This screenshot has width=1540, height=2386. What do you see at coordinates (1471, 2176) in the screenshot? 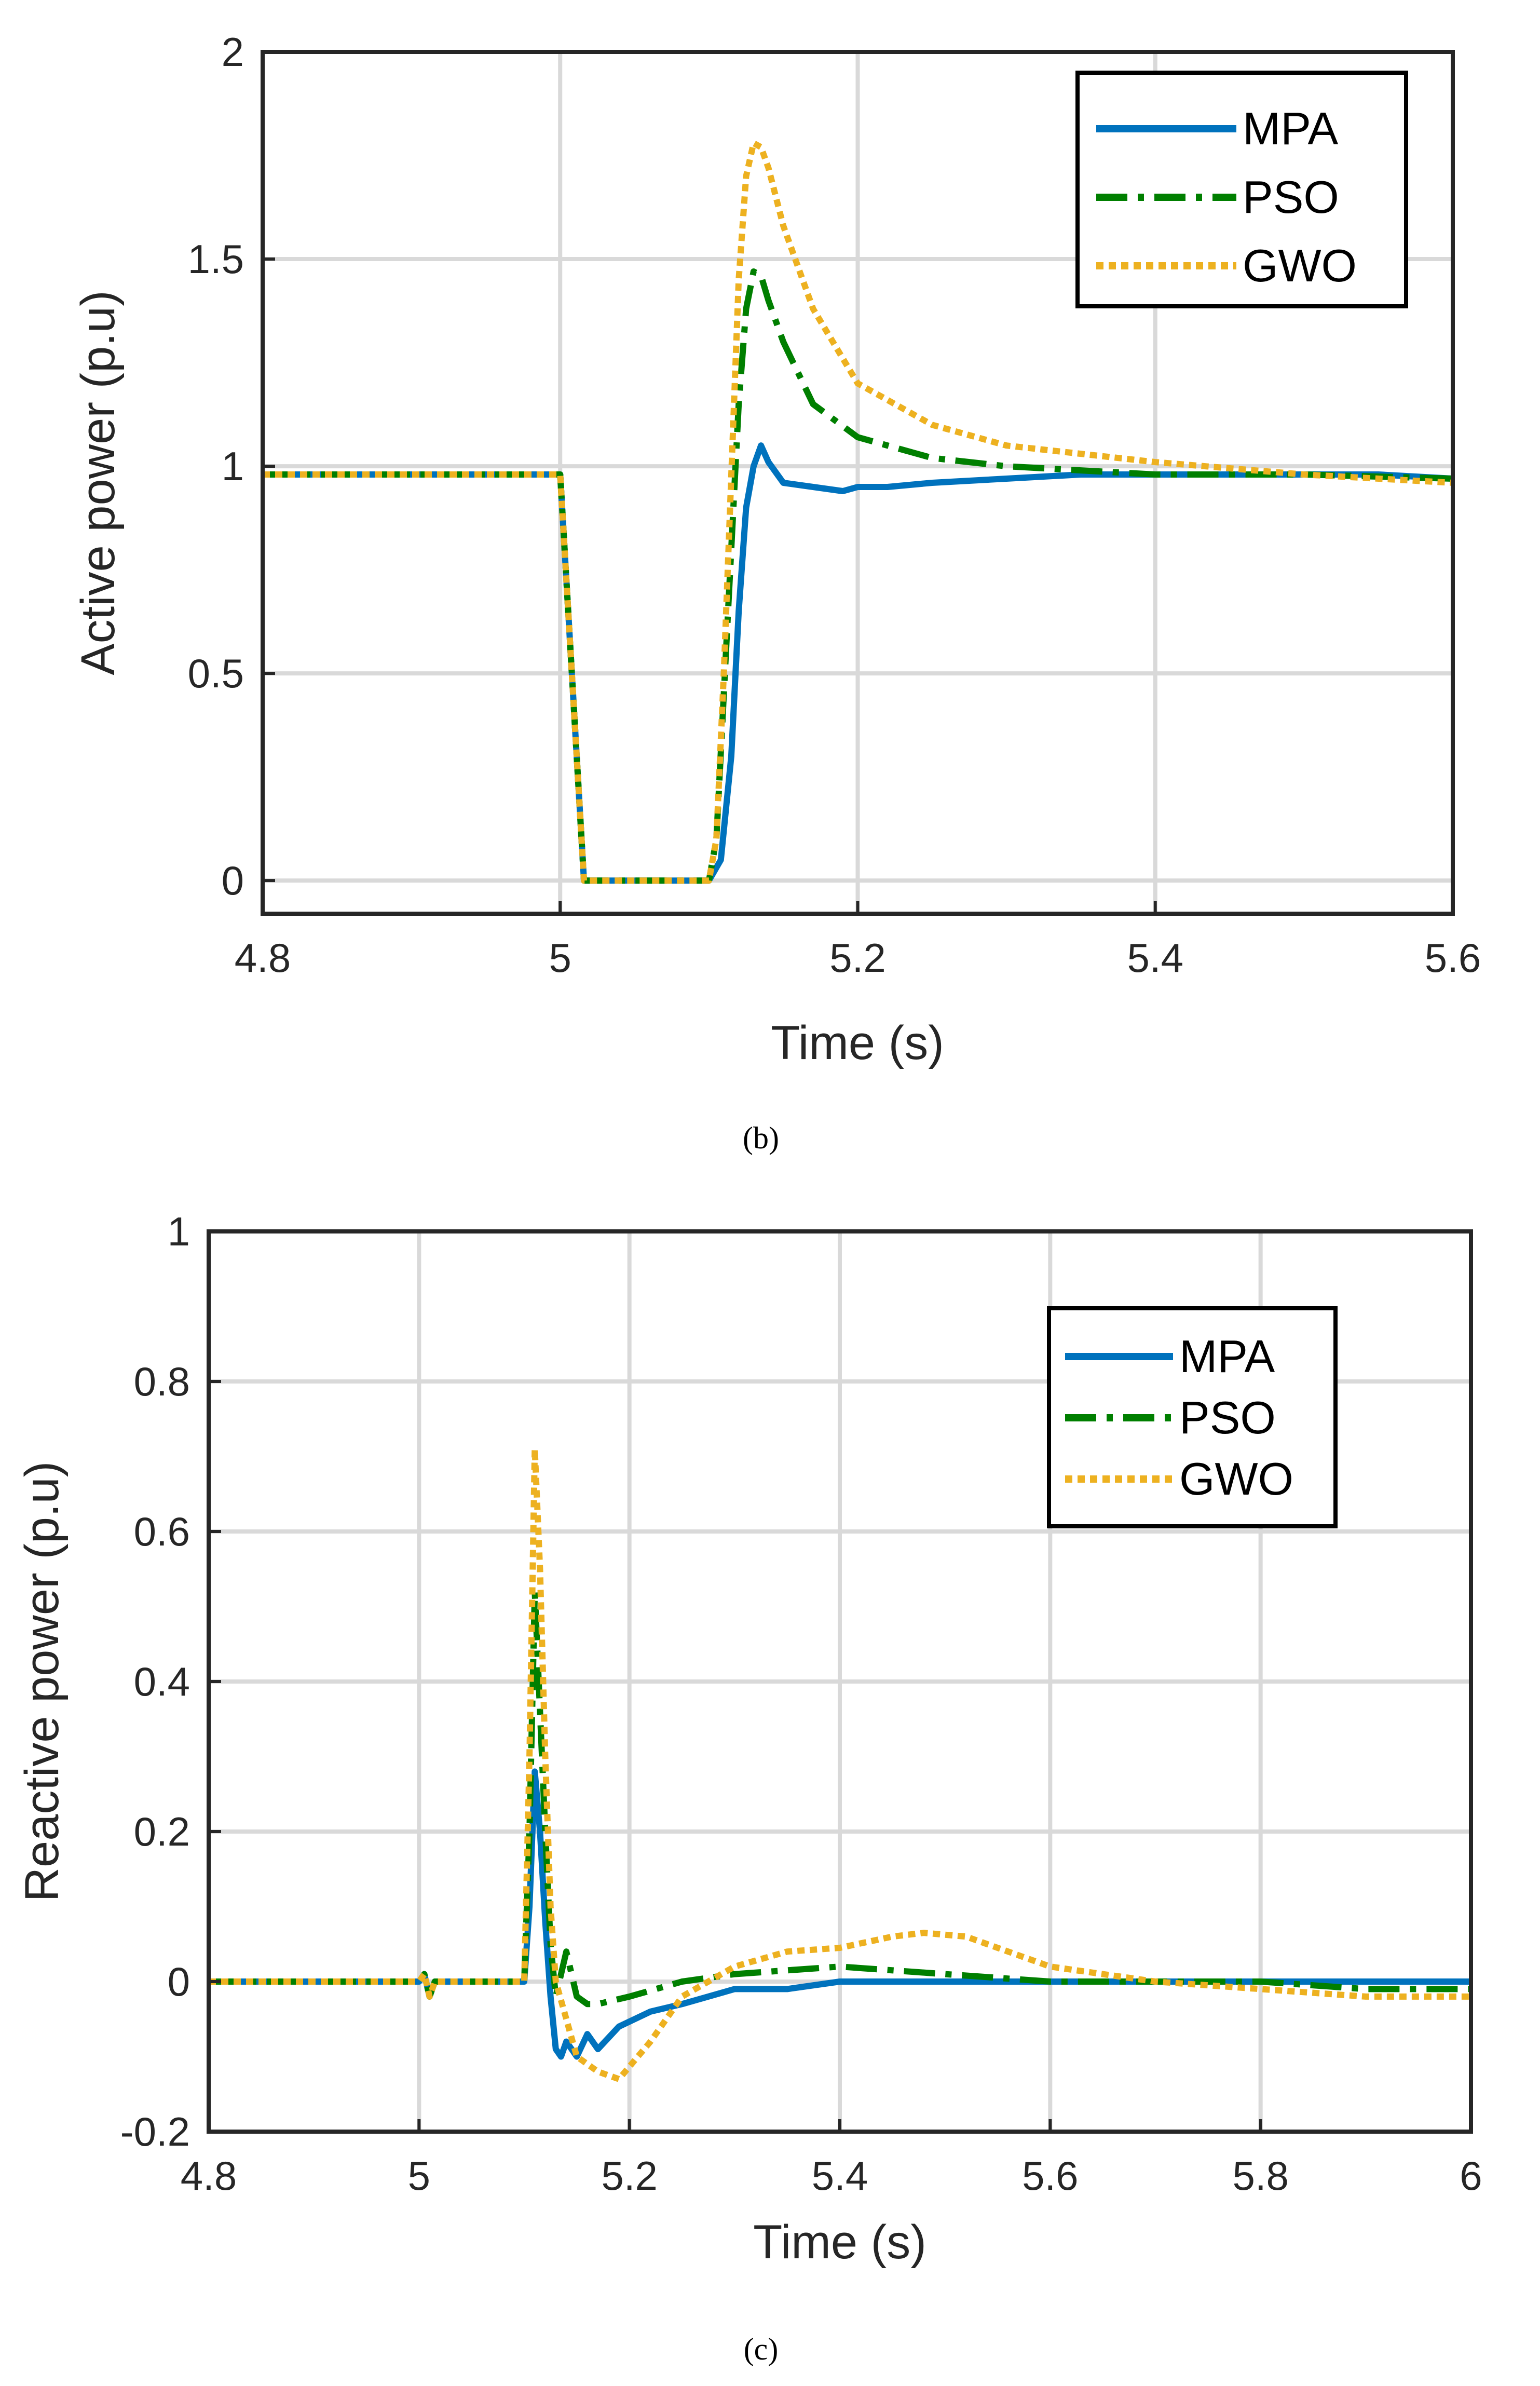
I see `x-tick-label: 6` at bounding box center [1471, 2176].